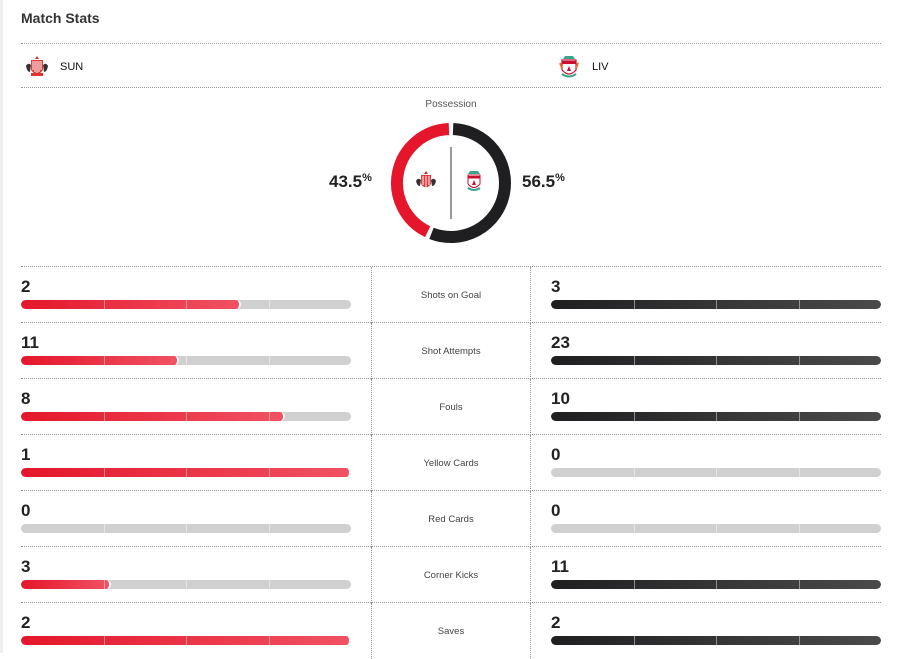 Image resolution: width=900 pixels, height=659 pixels. I want to click on away-stat-value: 3, so click(556, 286).